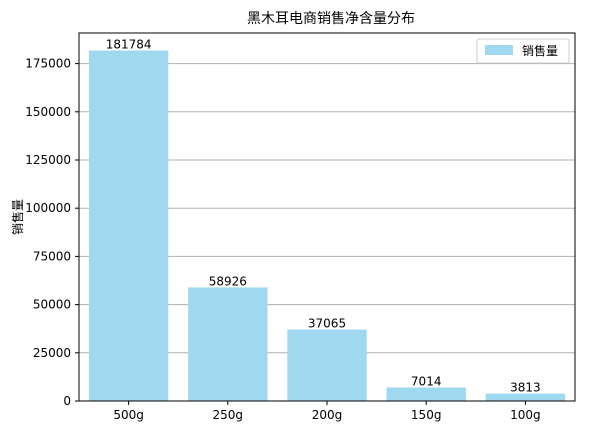  I want to click on y-tick-label-4: 100000, so click(48, 208).